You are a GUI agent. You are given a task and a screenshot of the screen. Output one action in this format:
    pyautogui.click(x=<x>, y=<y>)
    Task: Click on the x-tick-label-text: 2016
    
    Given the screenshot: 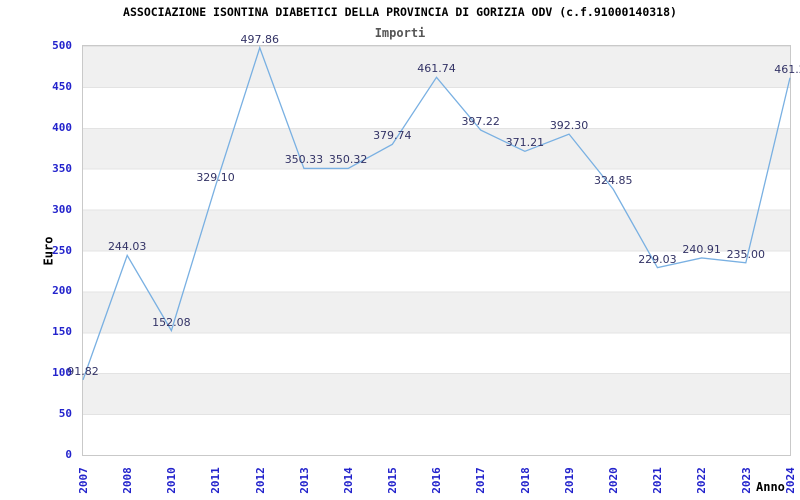 What is the action you would take?
    pyautogui.click(x=436, y=480)
    